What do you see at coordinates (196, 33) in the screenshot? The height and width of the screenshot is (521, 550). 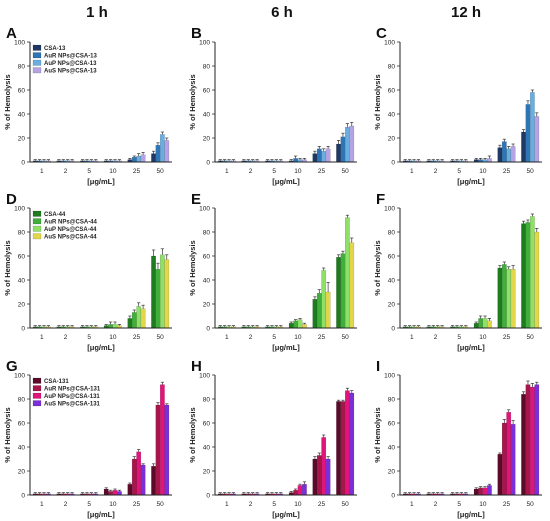 I see `panel-letter-b: B` at bounding box center [196, 33].